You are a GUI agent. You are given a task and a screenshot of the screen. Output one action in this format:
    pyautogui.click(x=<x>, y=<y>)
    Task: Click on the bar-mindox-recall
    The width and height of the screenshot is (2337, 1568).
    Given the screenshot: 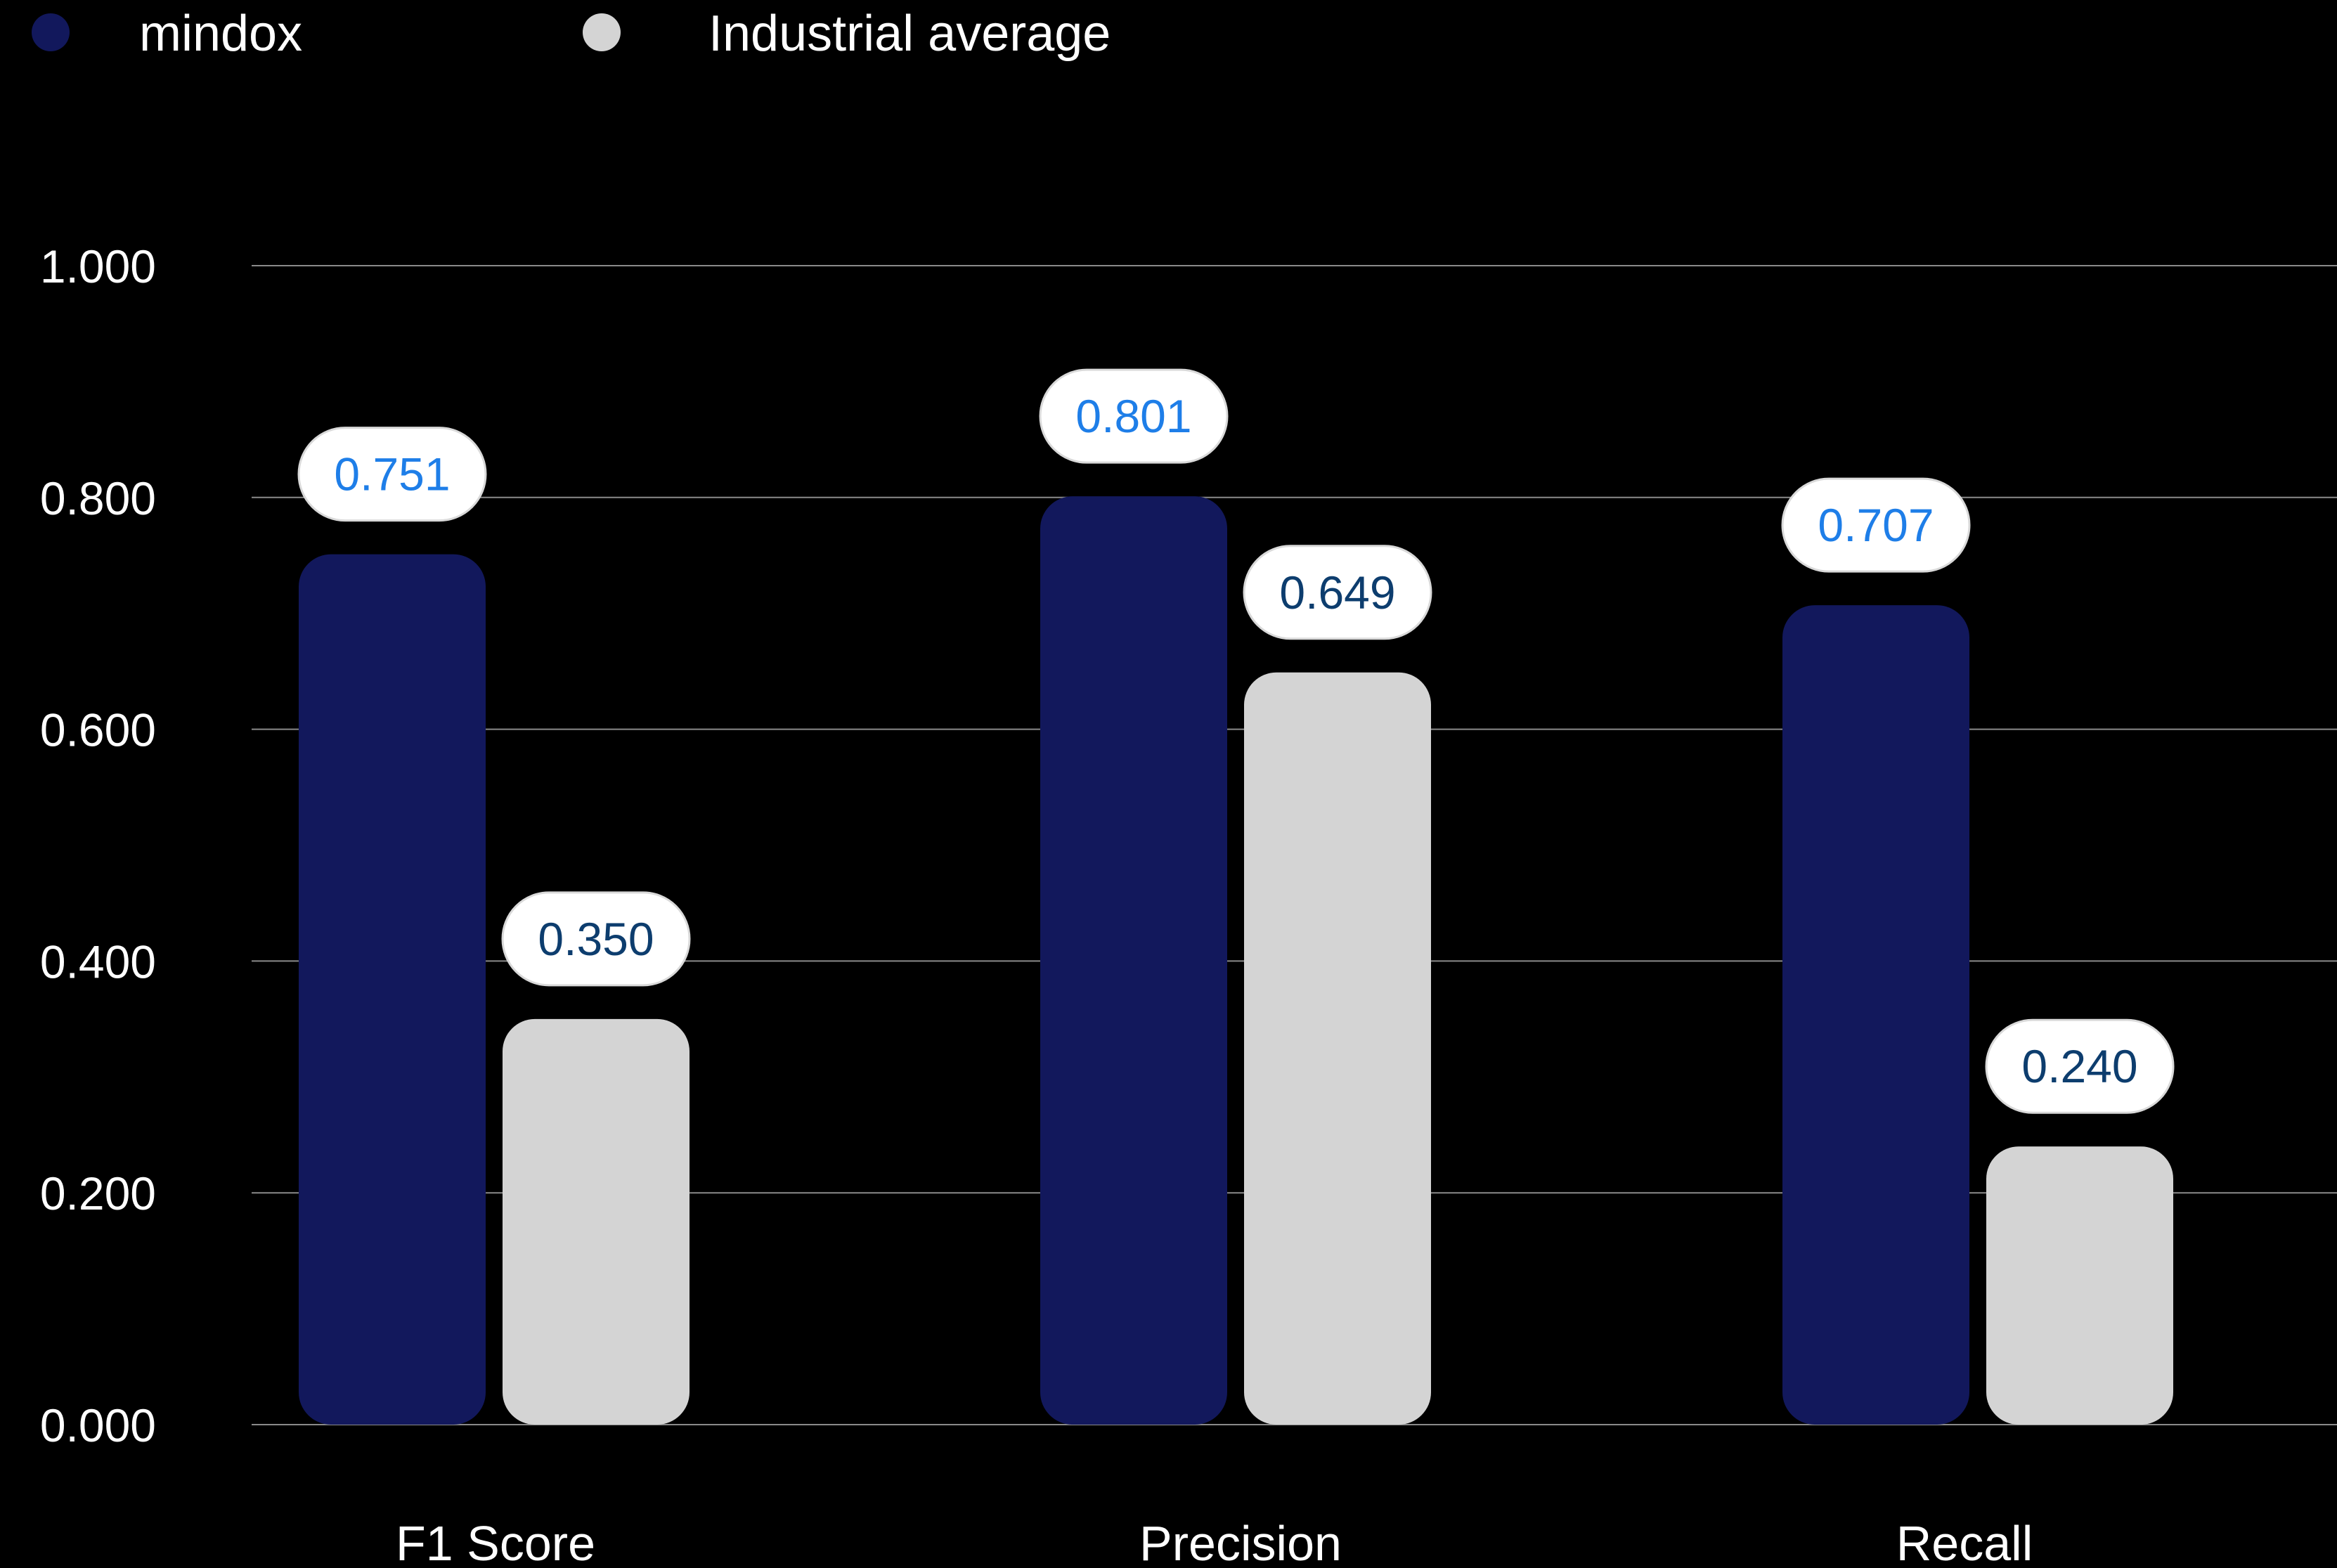 What is the action you would take?
    pyautogui.click(x=1875, y=1015)
    